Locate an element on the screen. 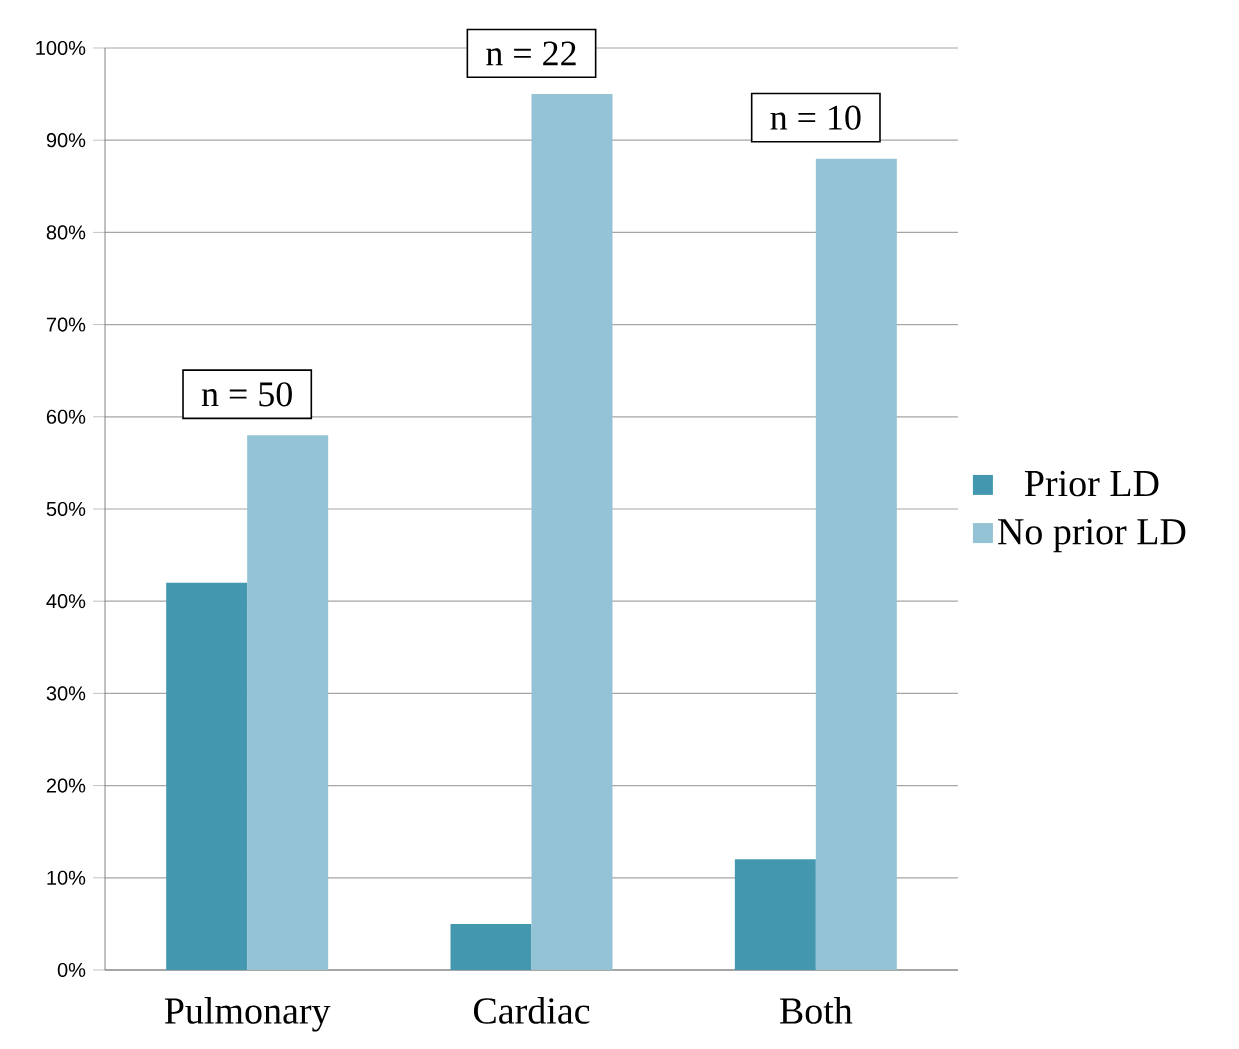 The width and height of the screenshot is (1239, 1049). x-tick-label: Both is located at coordinates (816, 1010).